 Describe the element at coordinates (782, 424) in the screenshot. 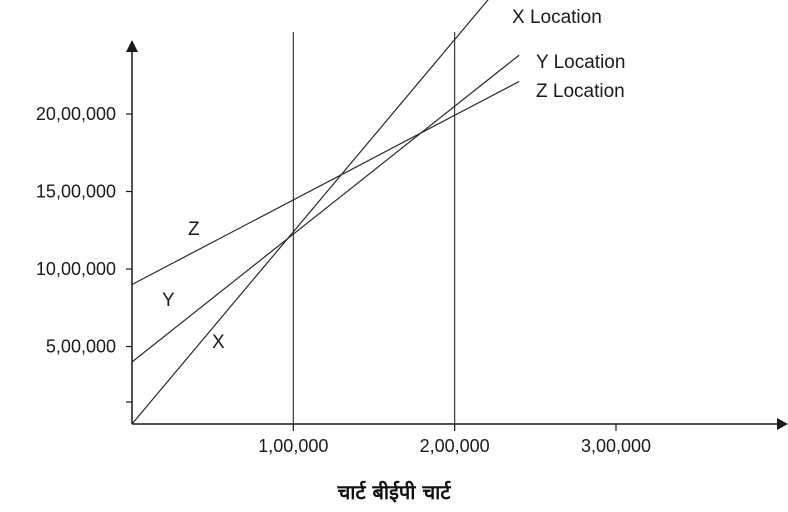

I see `x-axis-arrow-icon` at that location.